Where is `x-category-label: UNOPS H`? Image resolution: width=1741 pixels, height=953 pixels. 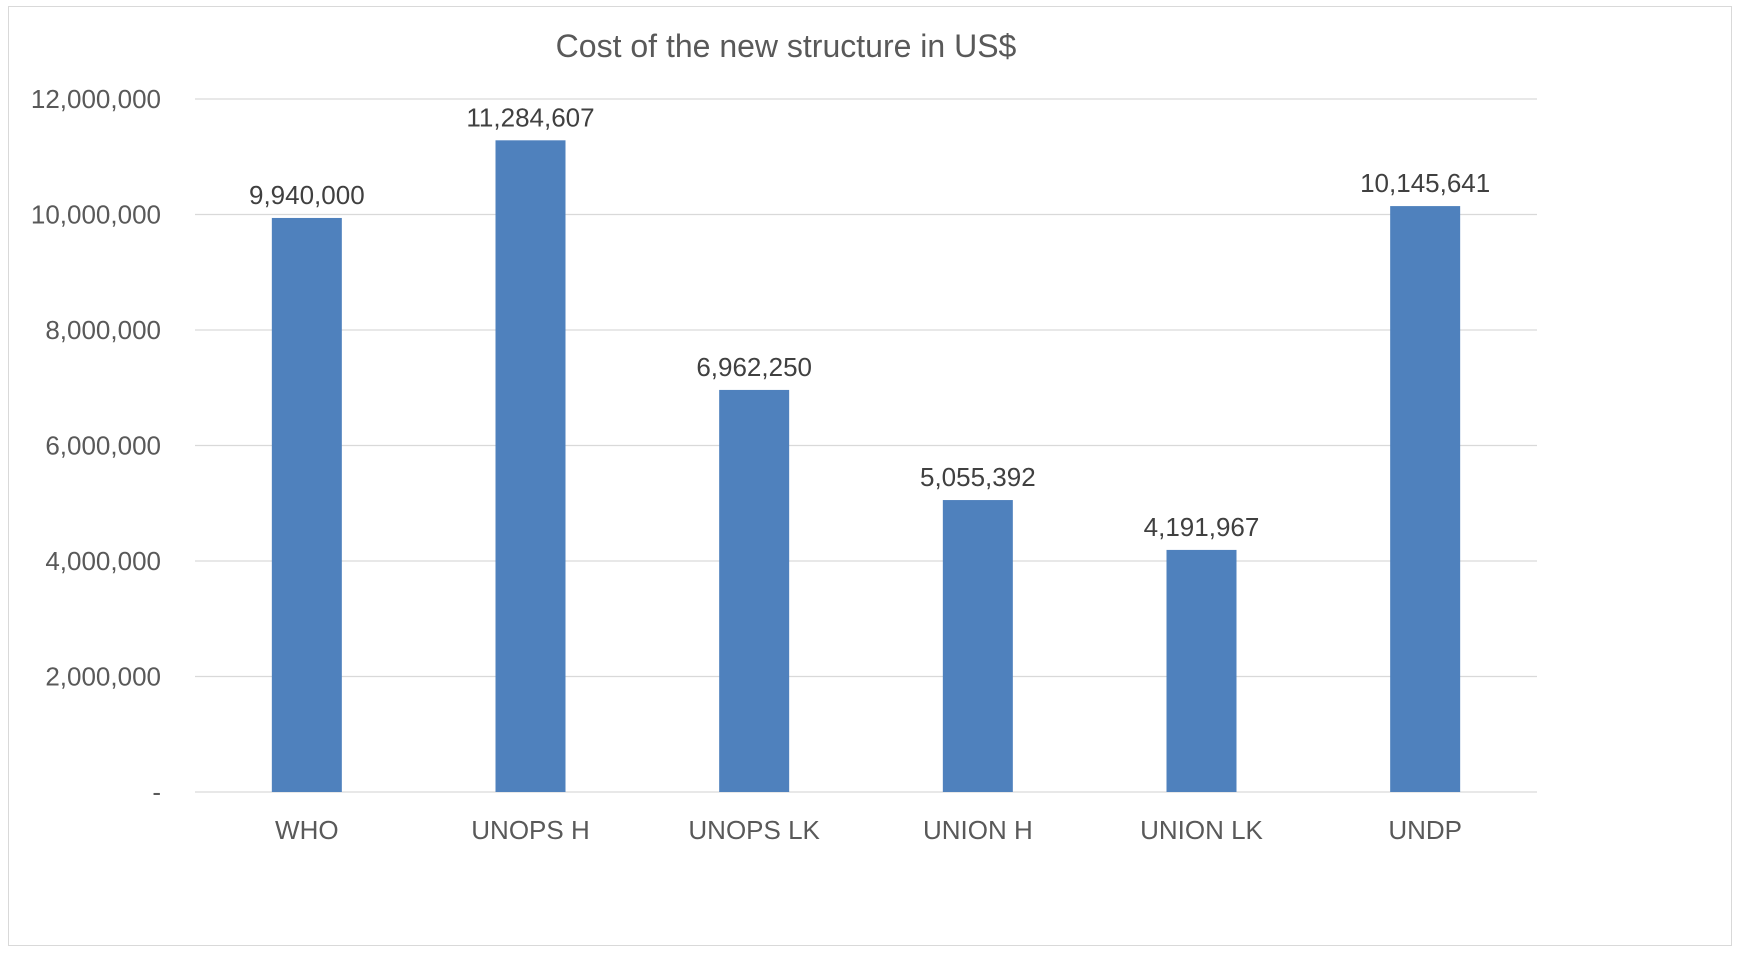 x-category-label: UNOPS H is located at coordinates (530, 830).